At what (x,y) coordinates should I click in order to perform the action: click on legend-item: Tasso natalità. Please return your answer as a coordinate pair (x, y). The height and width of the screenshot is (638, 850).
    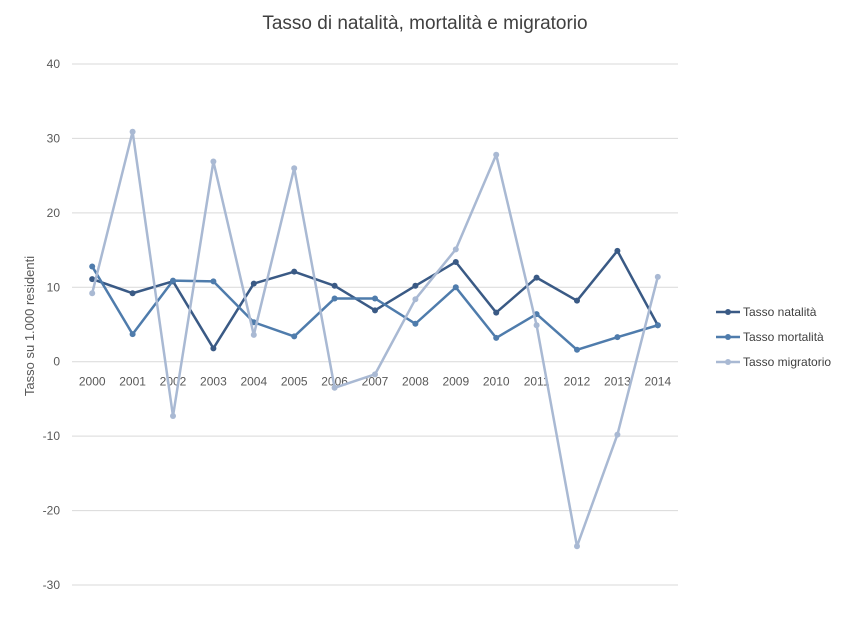
    Looking at the image, I should click on (766, 312).